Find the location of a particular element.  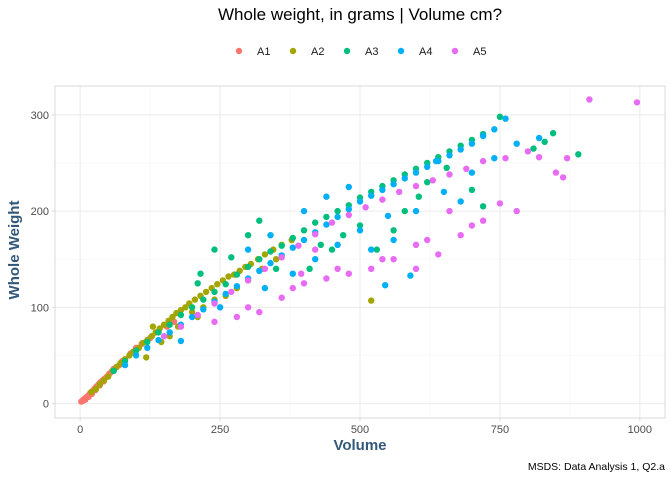

legend-label: A2 is located at coordinates (317, 52).